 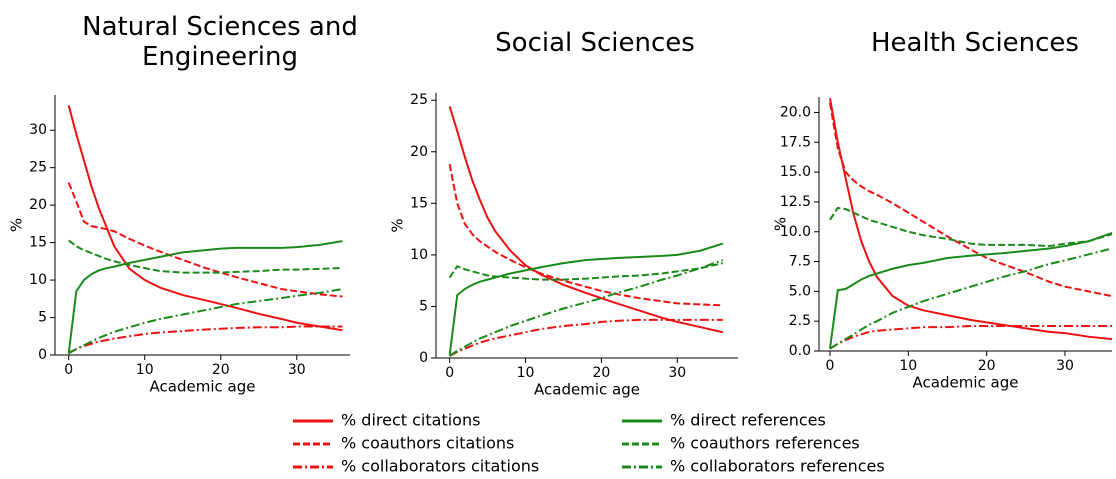 I want to click on y-tick-label: 17.5, so click(x=795, y=142).